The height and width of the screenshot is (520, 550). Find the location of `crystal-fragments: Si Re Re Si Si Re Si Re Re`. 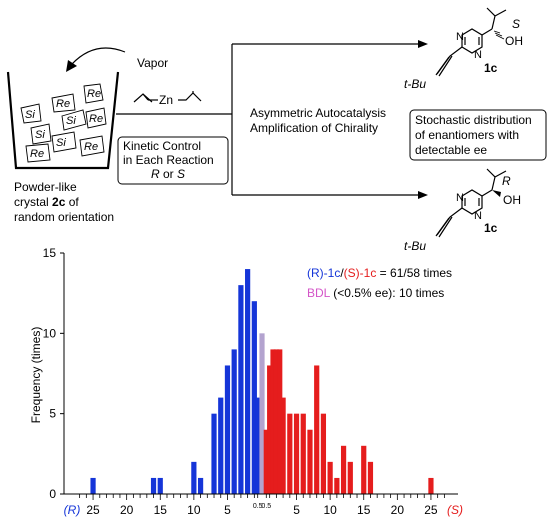

crystal-fragments: Si Re Re Si Si Re Si Re Re is located at coordinates (63, 123).